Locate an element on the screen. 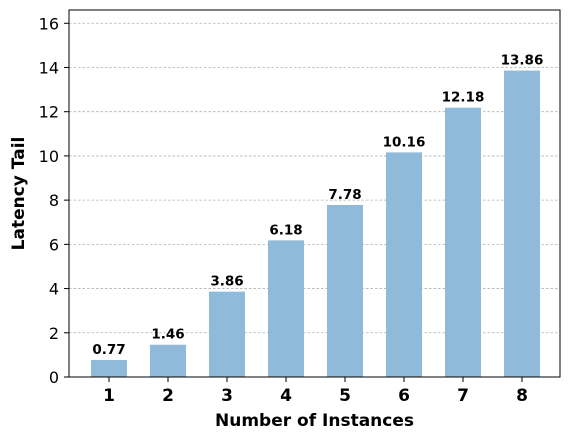 The width and height of the screenshot is (571, 440). y-tick-label: 14 is located at coordinates (49, 67).